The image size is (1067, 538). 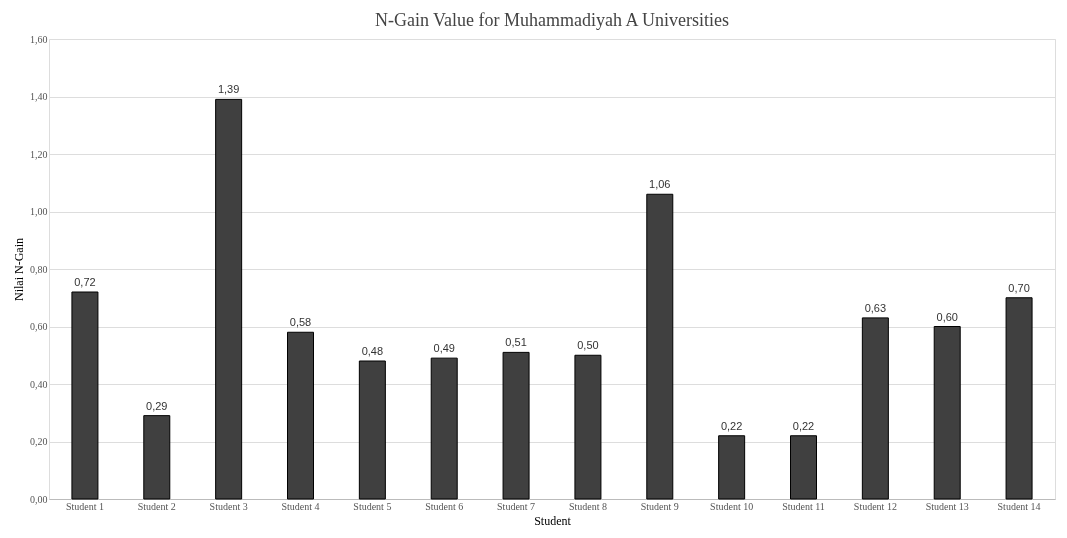 What do you see at coordinates (803, 506) in the screenshot?
I see `x-tick-label: Student 11` at bounding box center [803, 506].